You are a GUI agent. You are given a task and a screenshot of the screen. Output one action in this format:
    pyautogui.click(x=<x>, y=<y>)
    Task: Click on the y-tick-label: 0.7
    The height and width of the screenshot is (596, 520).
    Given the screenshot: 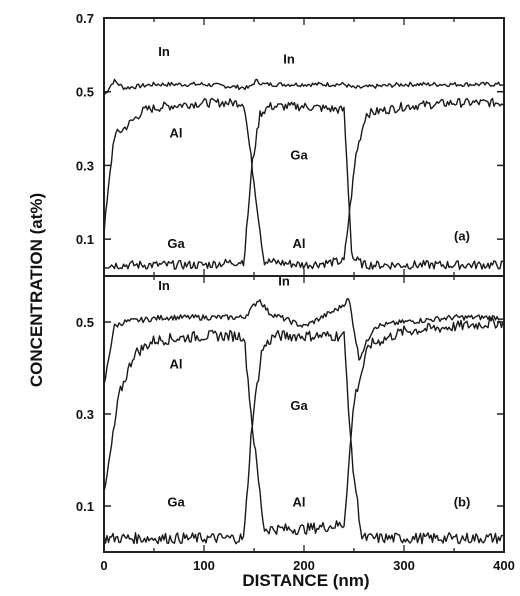 What is the action you would take?
    pyautogui.click(x=85, y=18)
    